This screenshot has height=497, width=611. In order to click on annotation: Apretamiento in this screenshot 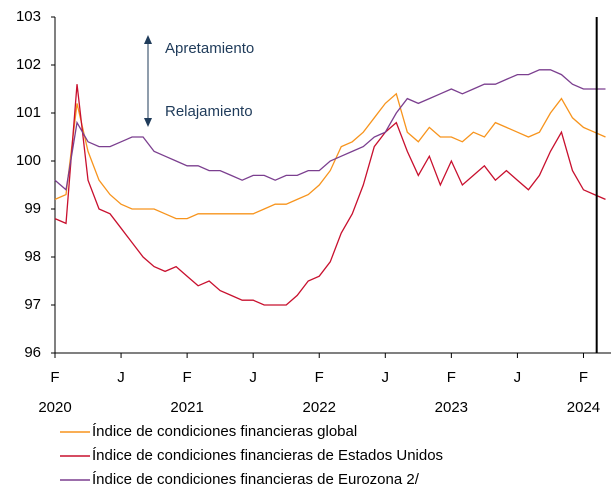, I will do `click(209, 48)`.